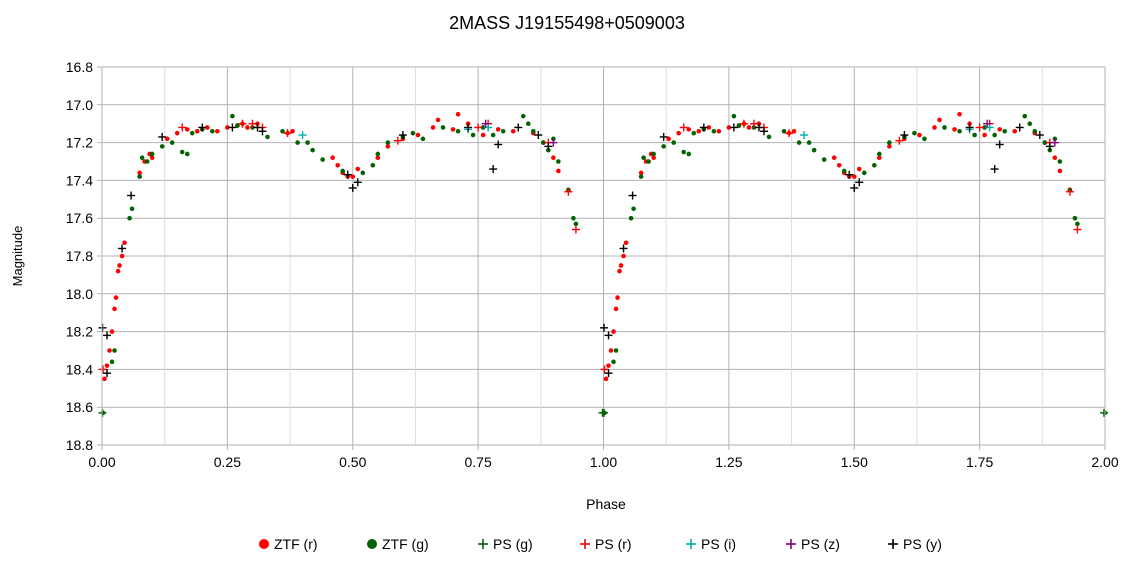 The width and height of the screenshot is (1135, 567). Describe the element at coordinates (603, 412) in the screenshot. I see `series-ps-g` at that location.